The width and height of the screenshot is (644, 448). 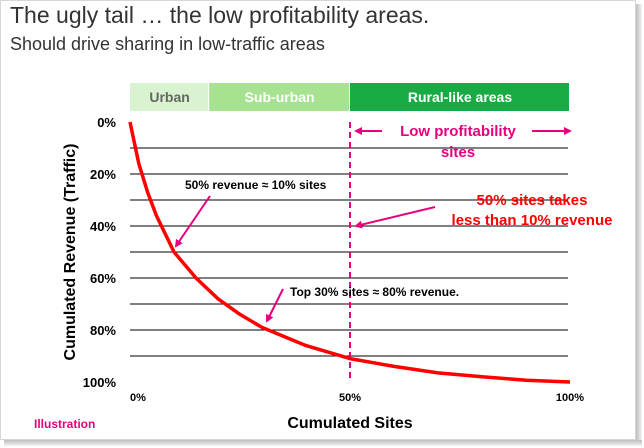 What do you see at coordinates (458, 152) in the screenshot?
I see `low-profitability-label: sites` at bounding box center [458, 152].